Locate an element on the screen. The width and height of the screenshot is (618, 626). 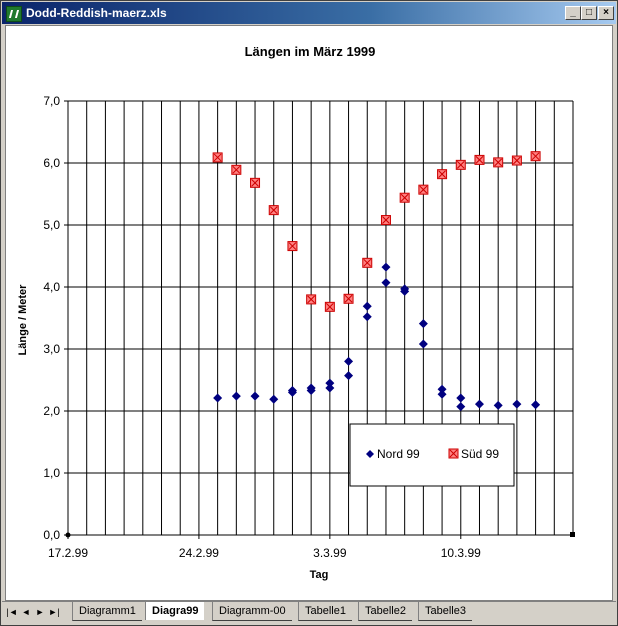
y-tick-label: 6,0 is located at coordinates (51, 163).